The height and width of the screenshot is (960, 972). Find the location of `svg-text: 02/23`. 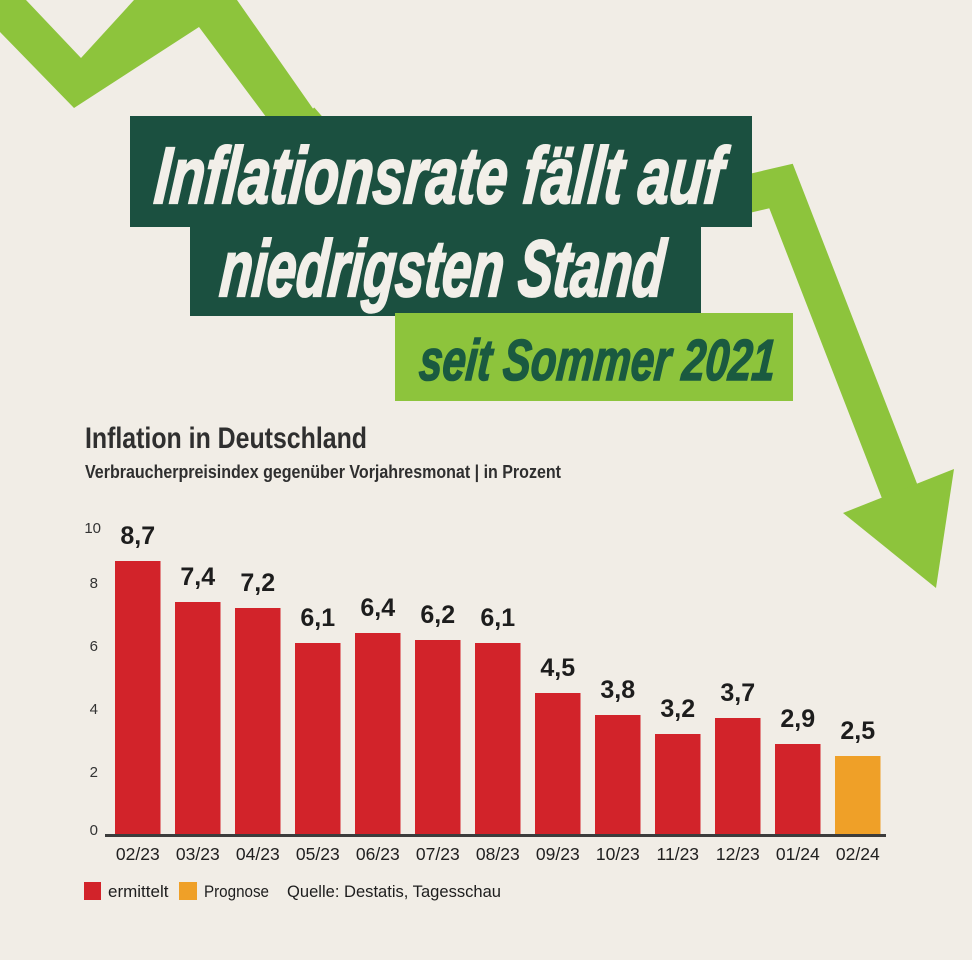

svg-text: 02/23 is located at coordinates (138, 854).